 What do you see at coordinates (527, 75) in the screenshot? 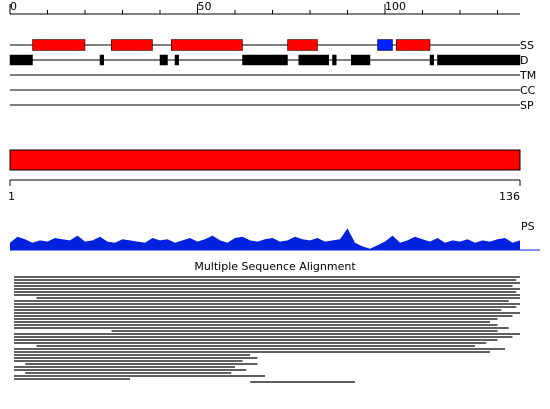
I see `track-label: TM` at bounding box center [527, 75].